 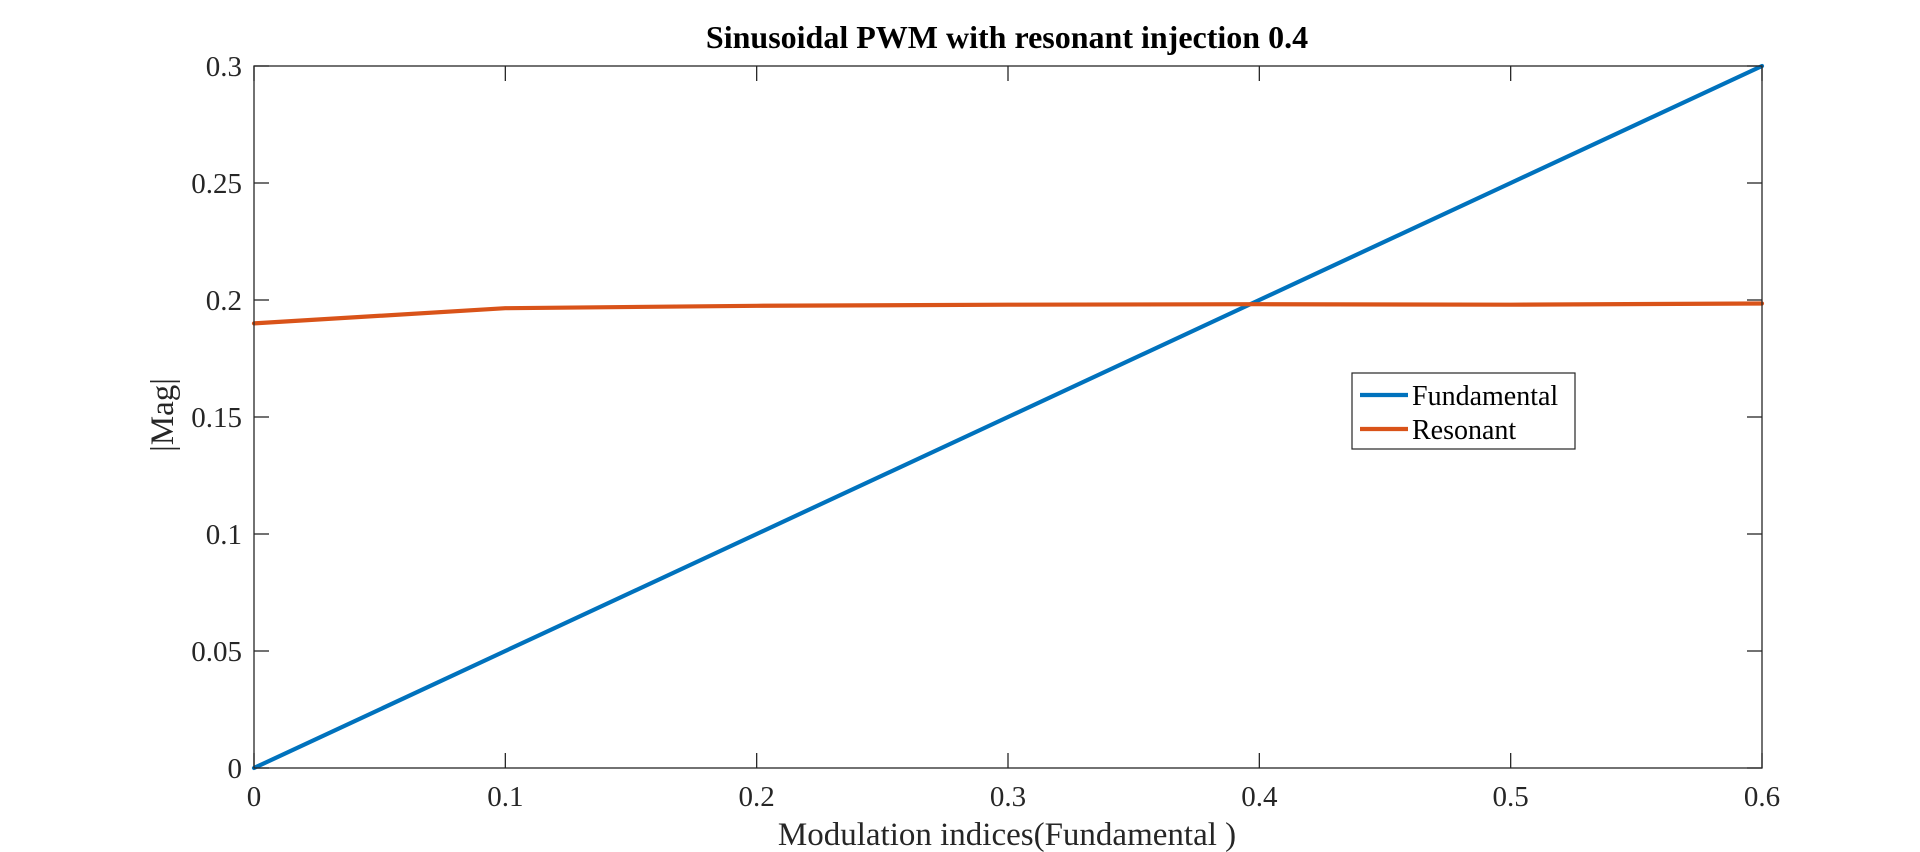 I want to click on legend-box, so click(x=1463, y=411).